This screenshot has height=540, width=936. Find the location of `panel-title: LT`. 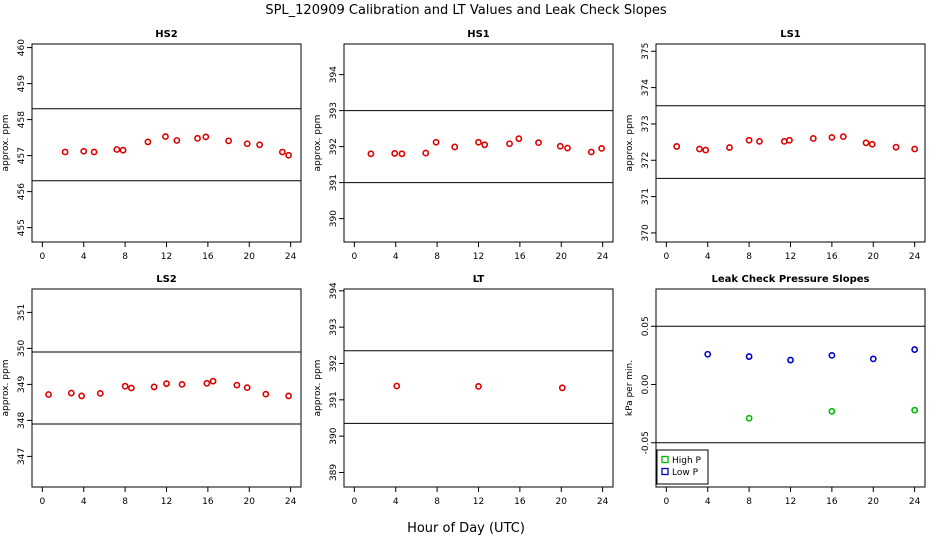

panel-title: LT is located at coordinates (479, 279).